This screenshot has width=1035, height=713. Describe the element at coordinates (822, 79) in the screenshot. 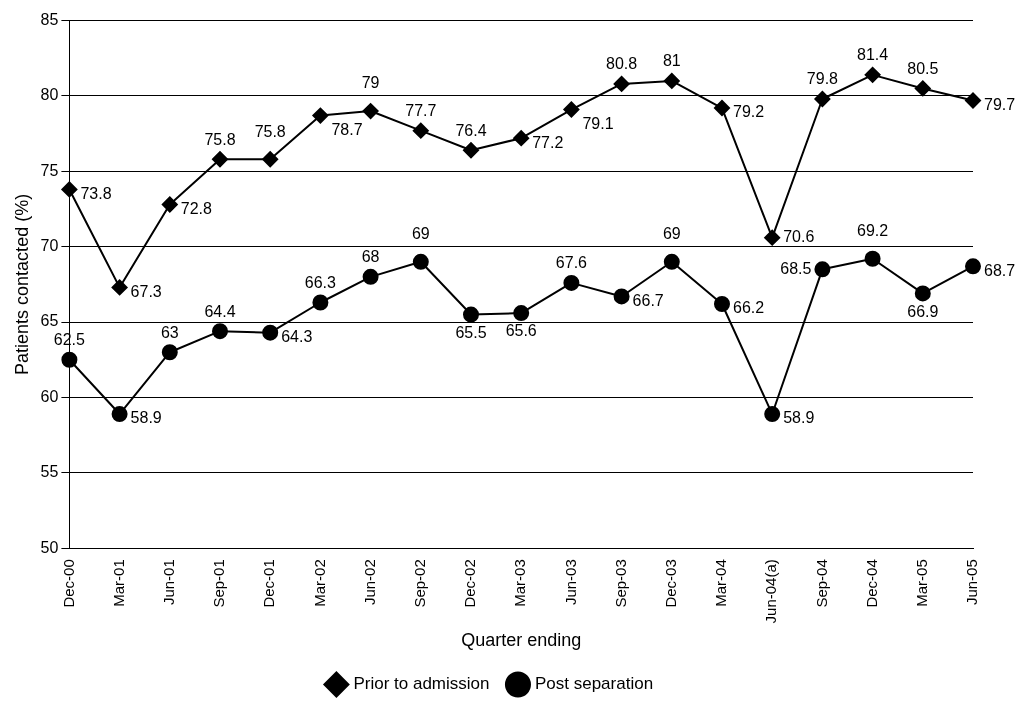

I see `data-label: 79.8` at that location.